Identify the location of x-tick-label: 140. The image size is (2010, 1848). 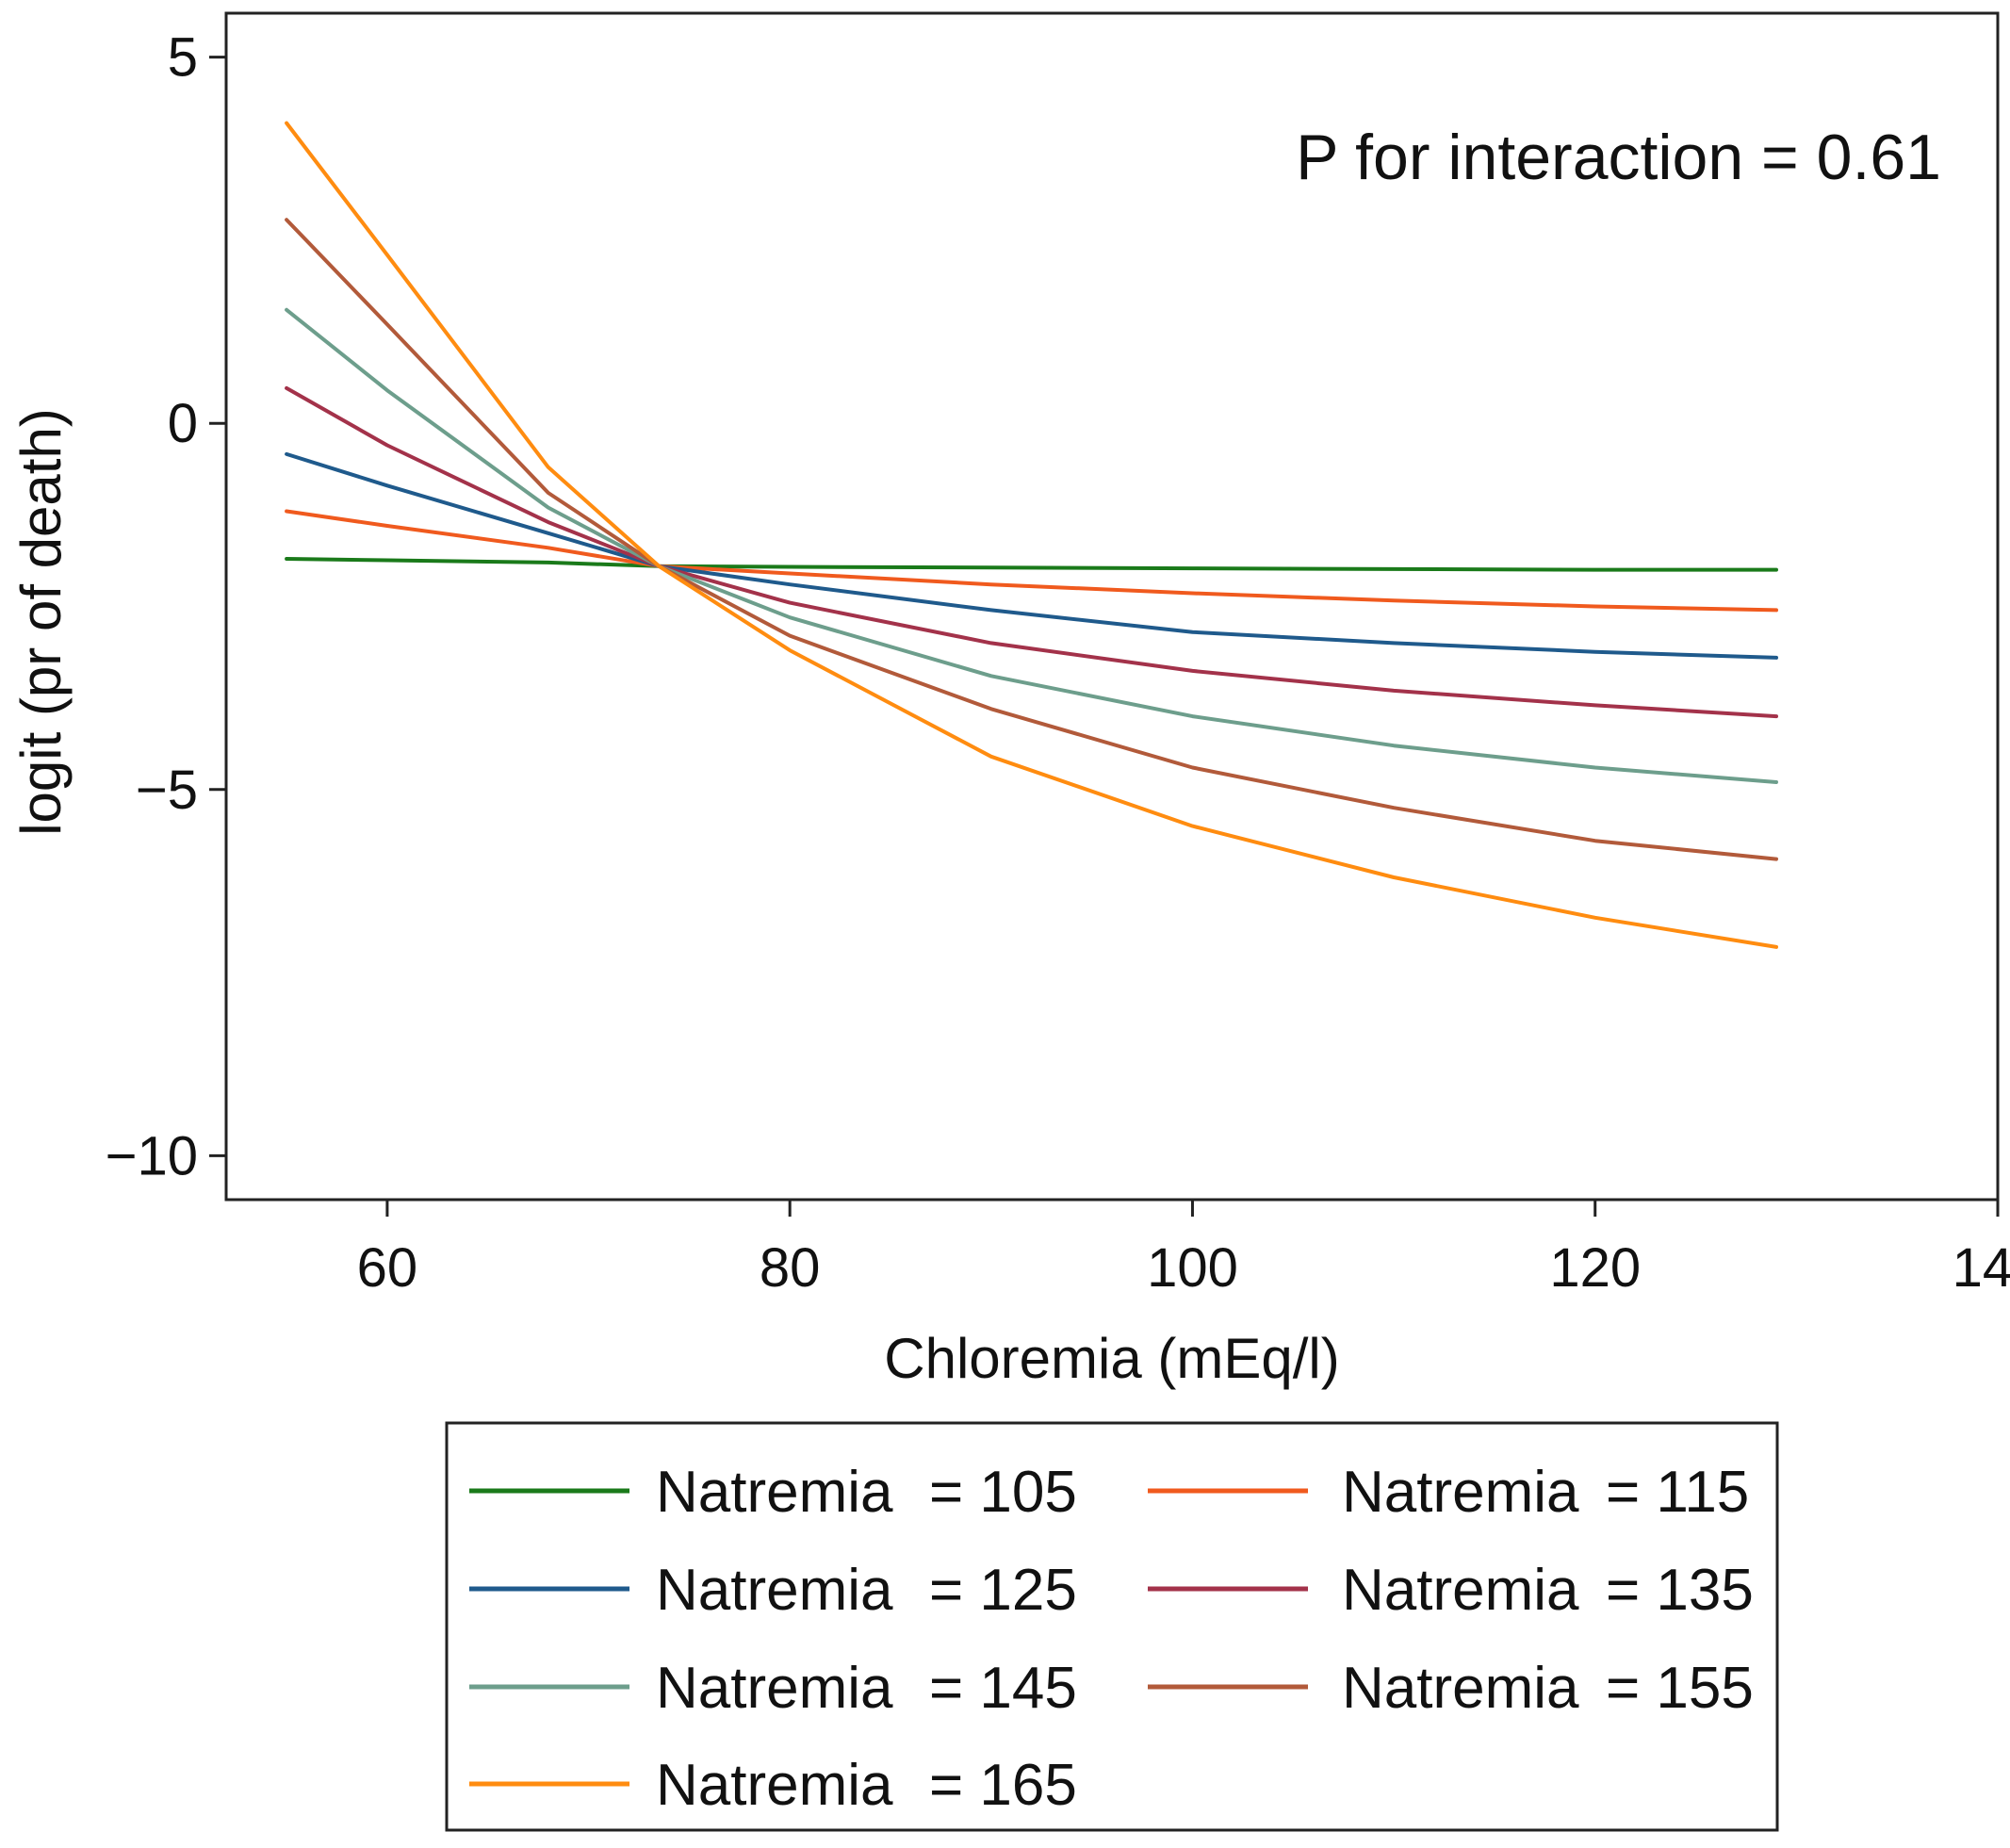
(1981, 1268).